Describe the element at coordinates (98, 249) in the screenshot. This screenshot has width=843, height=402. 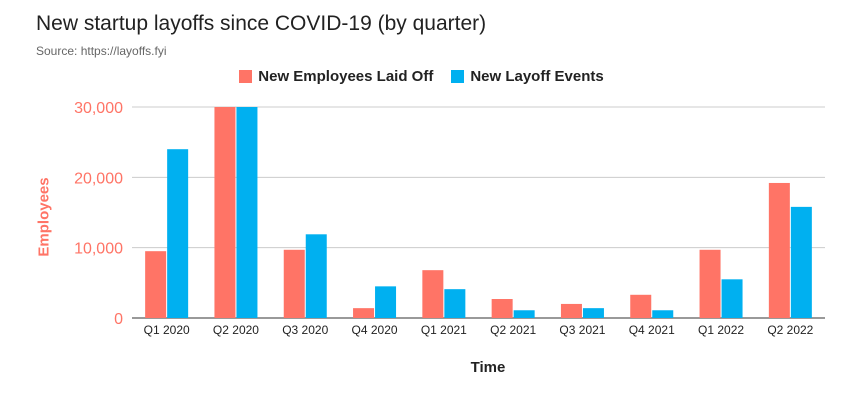
I see `y-tick-label: 10,000` at that location.